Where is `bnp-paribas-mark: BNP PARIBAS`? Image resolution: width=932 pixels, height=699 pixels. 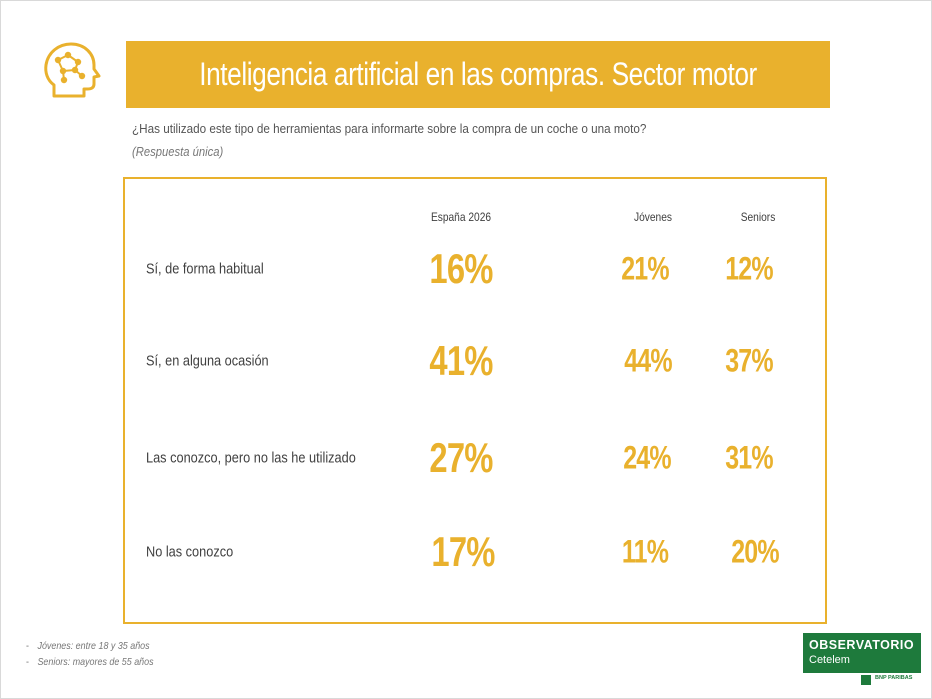
bnp-paribas-mark: BNP PARIBAS is located at coordinates (891, 680).